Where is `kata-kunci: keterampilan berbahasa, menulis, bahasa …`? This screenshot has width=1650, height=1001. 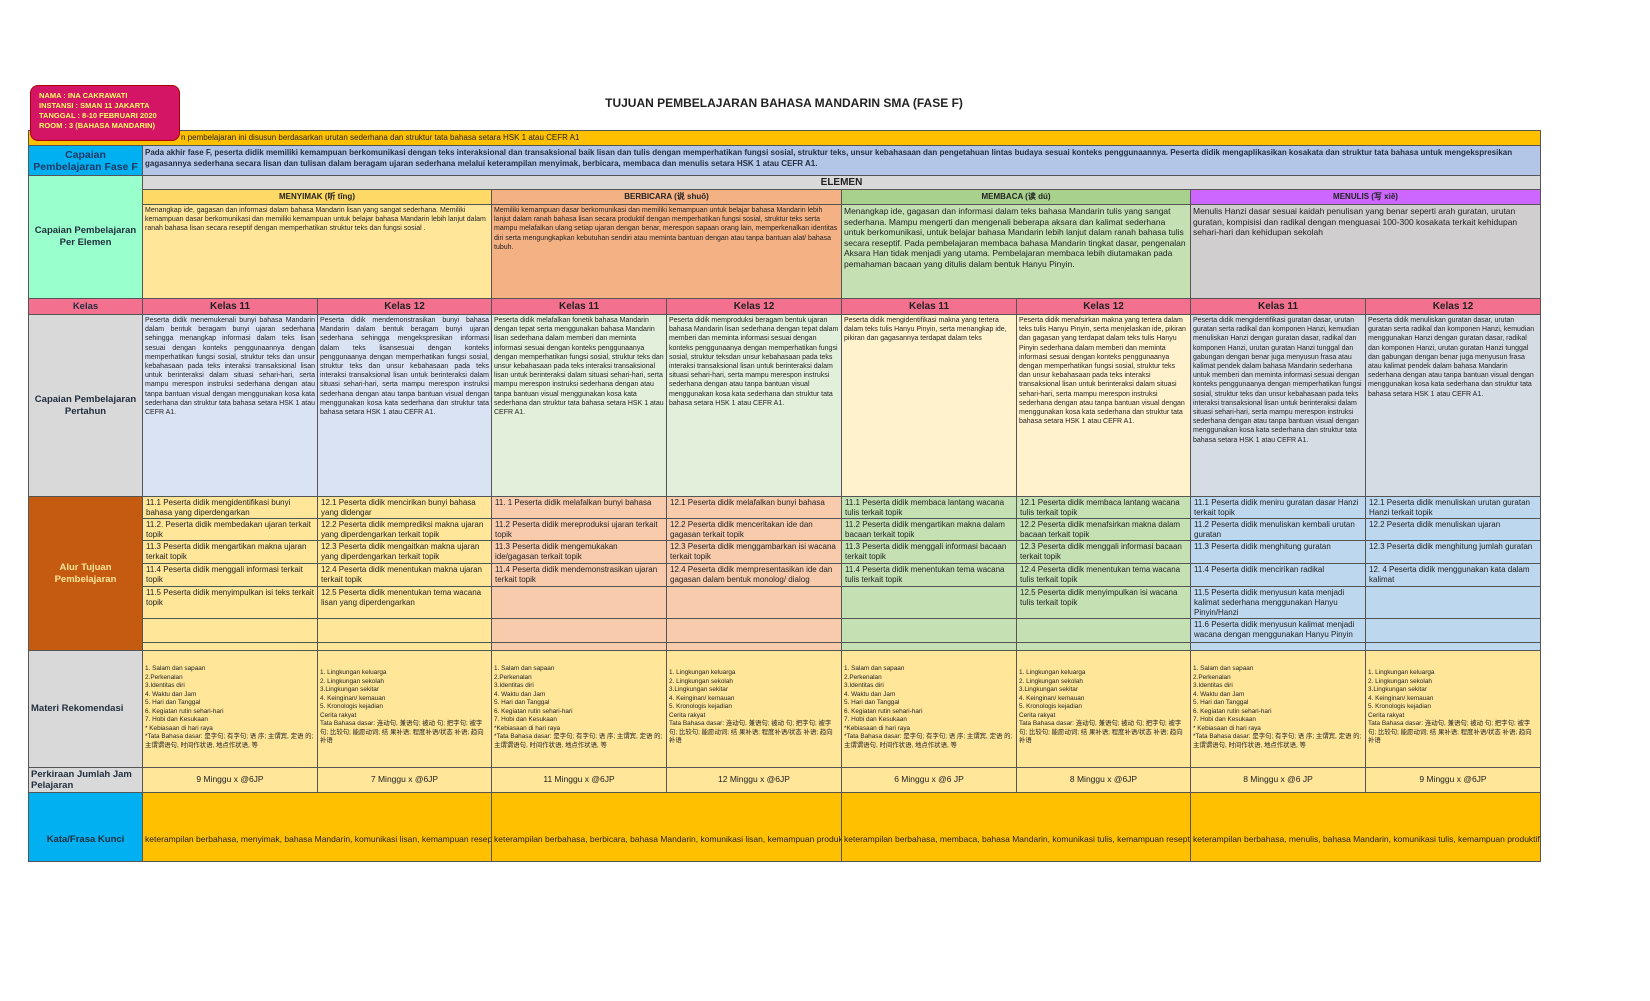 kata-kunci: keterampilan berbahasa, menulis, bahasa … is located at coordinates (1365, 827).